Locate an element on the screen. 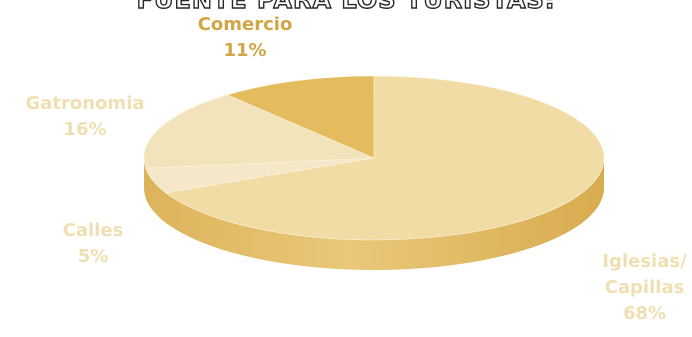 This screenshot has width=692, height=337. slice-name-line-2: Capillas is located at coordinates (644, 287).